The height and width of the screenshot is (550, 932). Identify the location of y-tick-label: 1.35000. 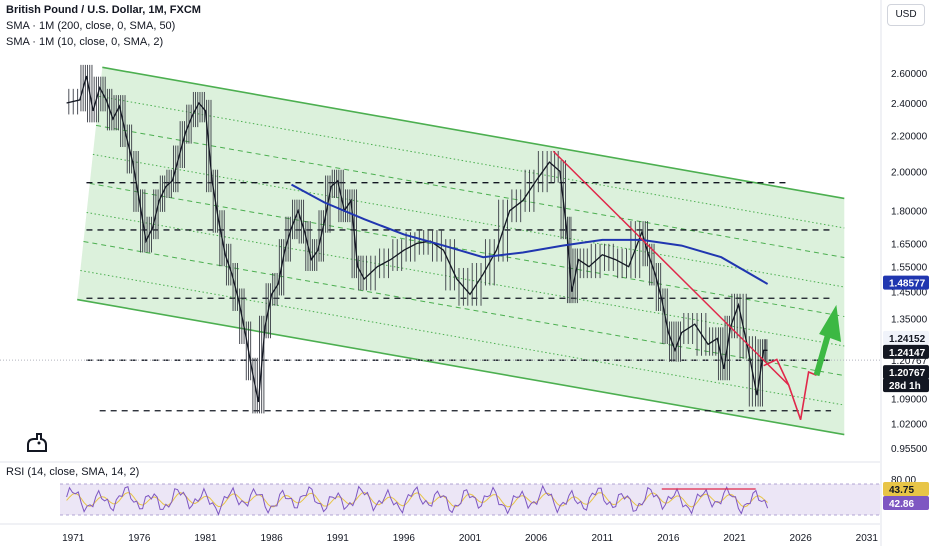
(909, 319).